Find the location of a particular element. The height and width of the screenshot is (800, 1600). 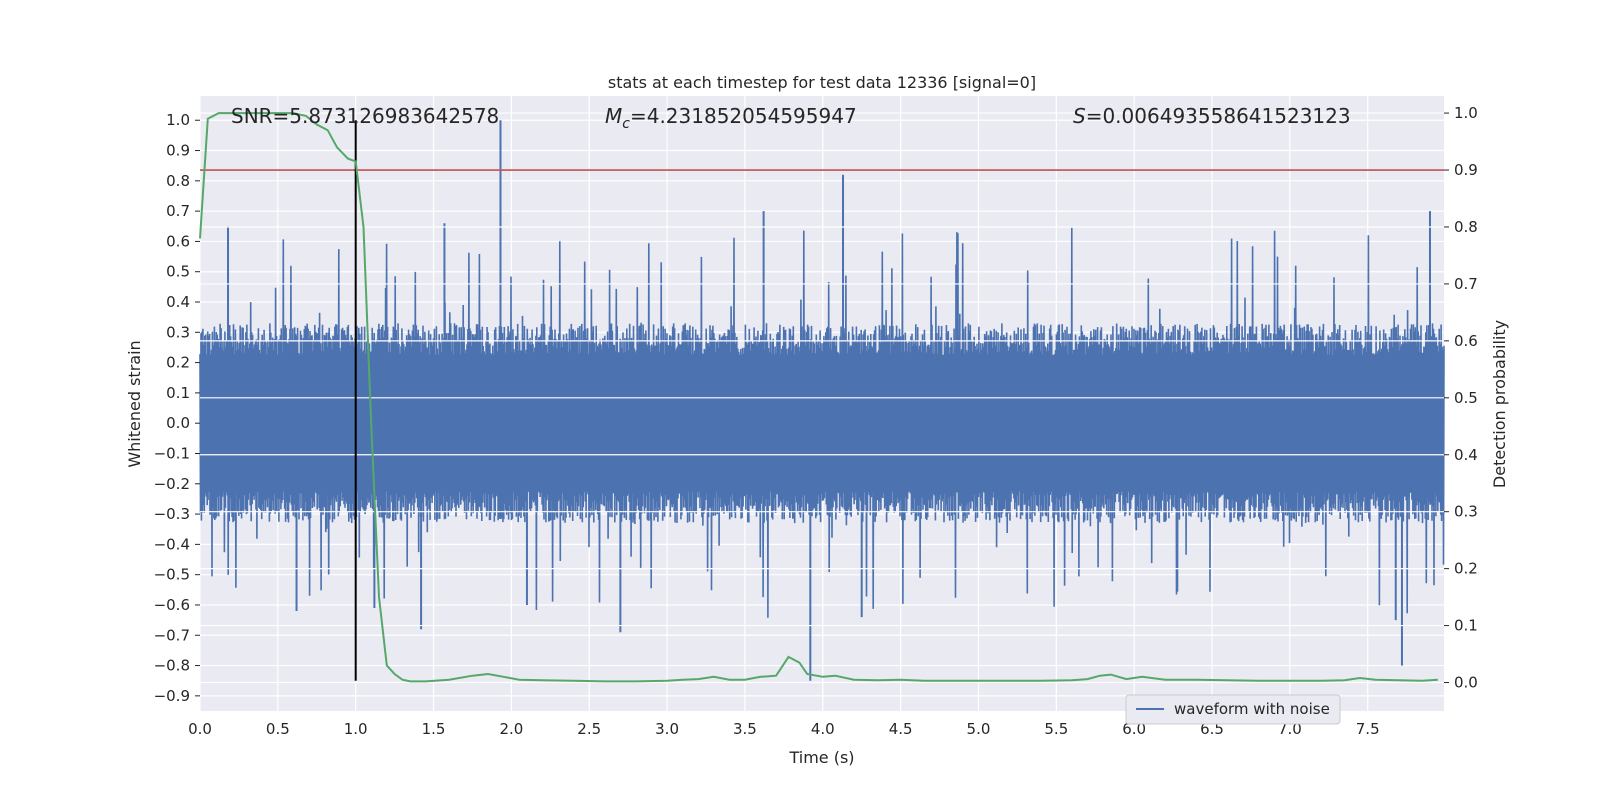

y-tick-label: −0.3 is located at coordinates (172, 514).